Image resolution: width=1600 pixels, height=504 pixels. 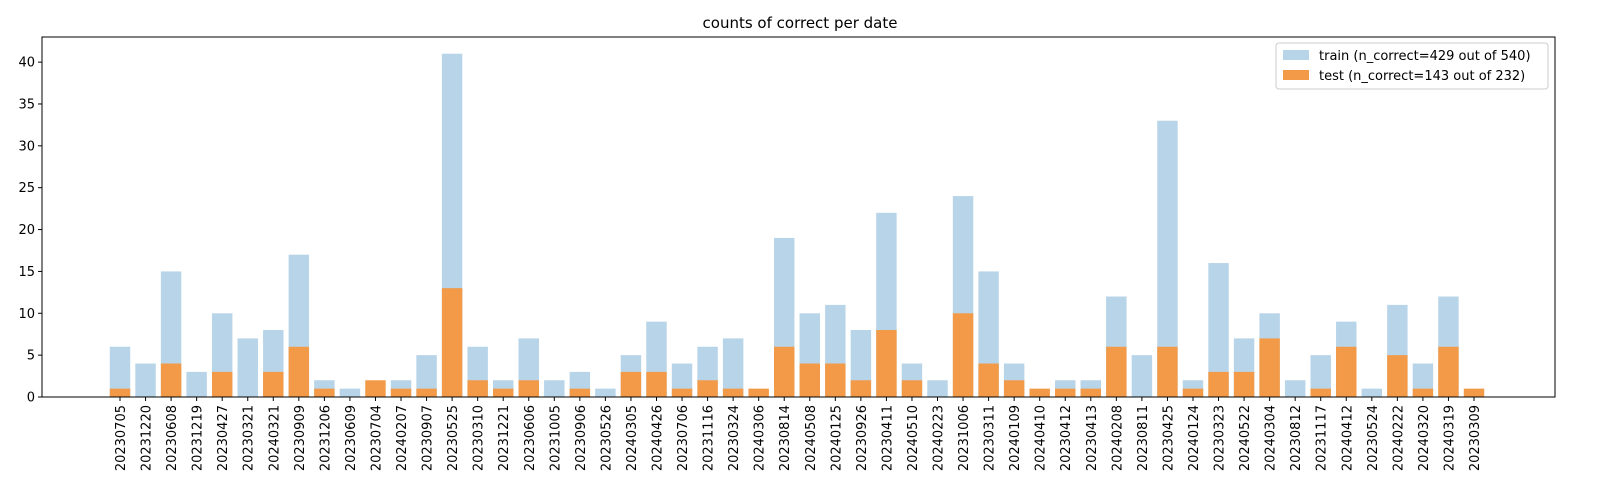 I want to click on x-tick-label: 20230309, so click(x=1475, y=438).